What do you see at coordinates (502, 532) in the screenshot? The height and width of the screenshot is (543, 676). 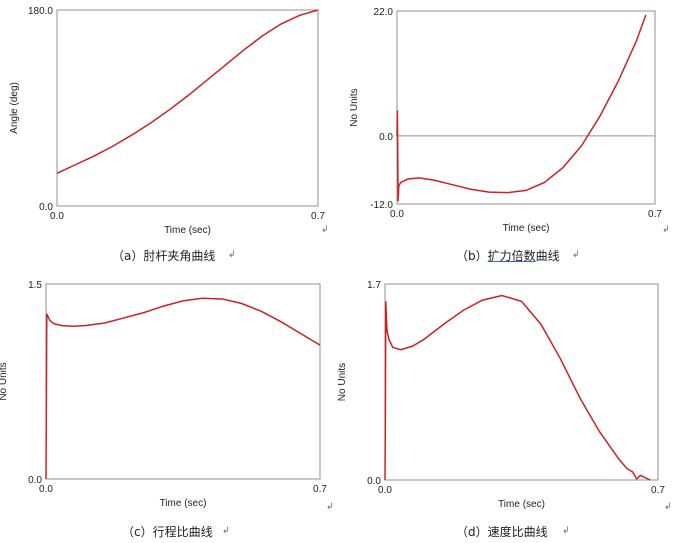 I see `caption-d: （d）速度比曲线` at bounding box center [502, 532].